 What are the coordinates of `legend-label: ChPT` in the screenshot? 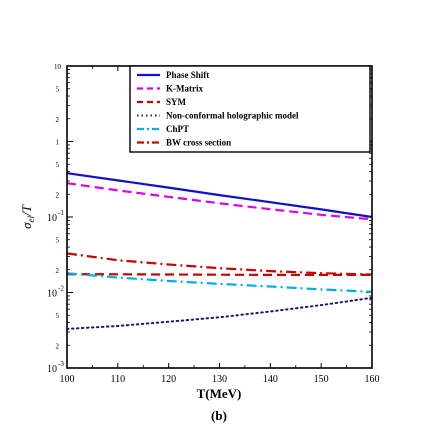 It's located at (177, 129).